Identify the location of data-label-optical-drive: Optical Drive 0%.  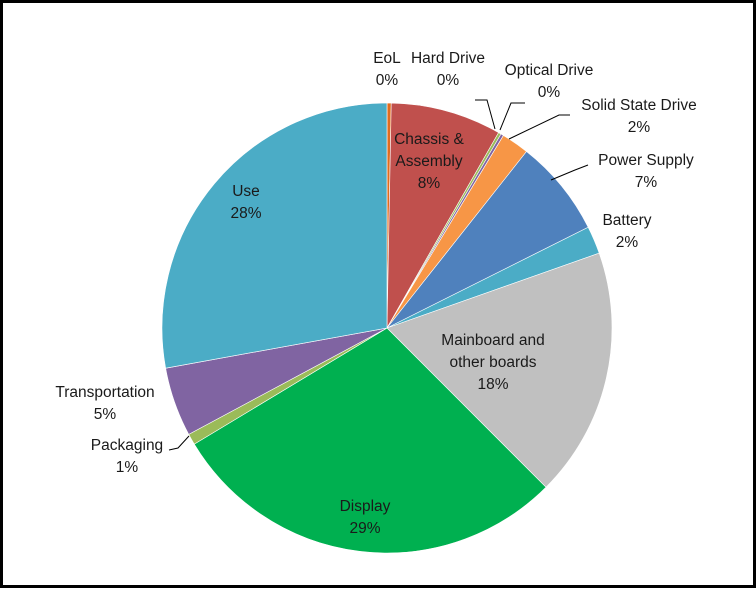
(549, 81).